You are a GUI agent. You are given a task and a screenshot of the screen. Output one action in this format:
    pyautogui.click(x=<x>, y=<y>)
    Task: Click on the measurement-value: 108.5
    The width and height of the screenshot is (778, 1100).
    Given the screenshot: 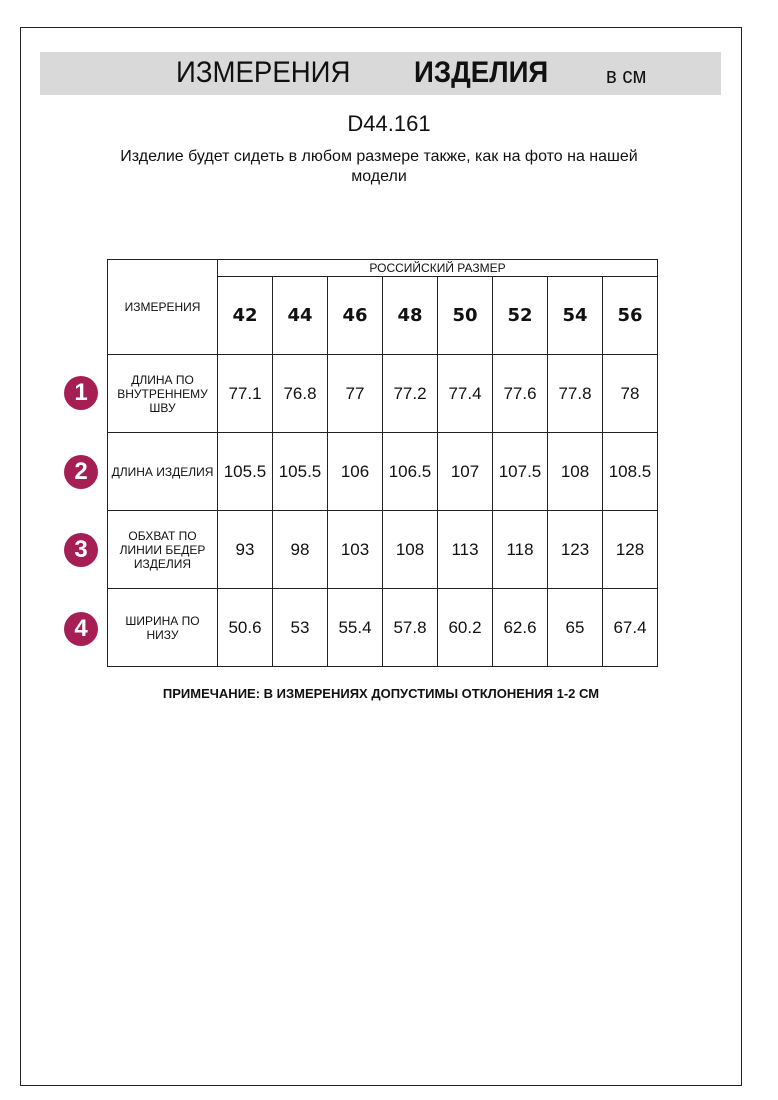 What is the action you would take?
    pyautogui.click(x=630, y=471)
    